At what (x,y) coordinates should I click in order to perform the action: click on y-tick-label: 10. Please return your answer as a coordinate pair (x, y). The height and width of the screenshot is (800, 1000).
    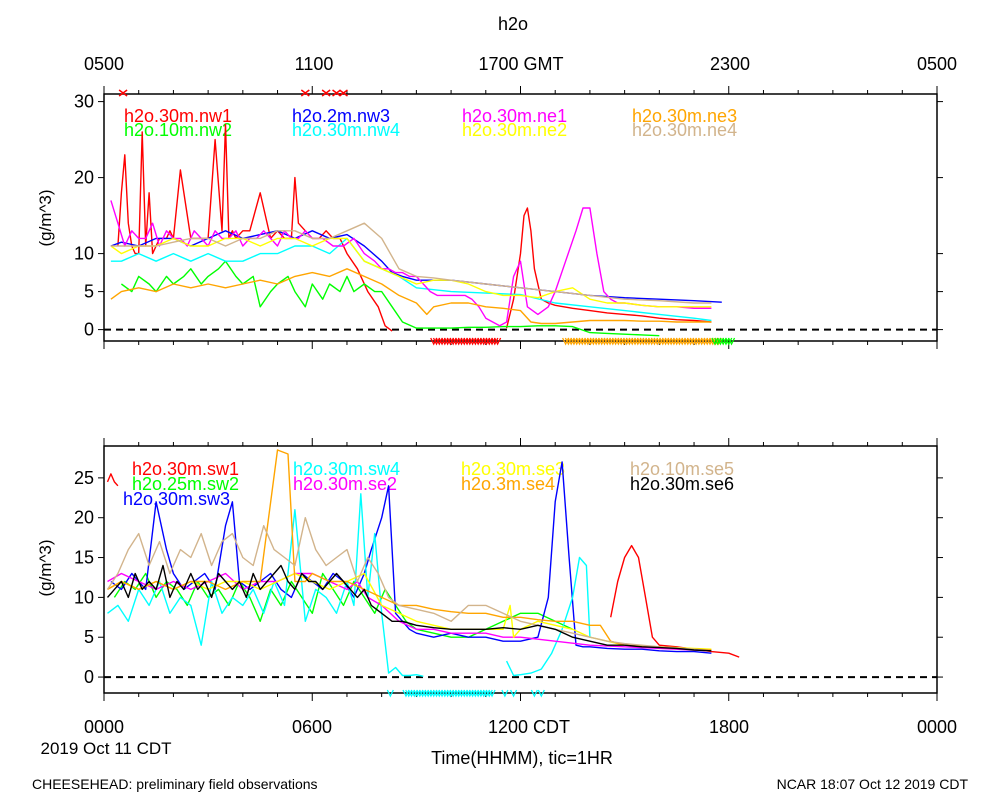
    Looking at the image, I should click on (84, 254).